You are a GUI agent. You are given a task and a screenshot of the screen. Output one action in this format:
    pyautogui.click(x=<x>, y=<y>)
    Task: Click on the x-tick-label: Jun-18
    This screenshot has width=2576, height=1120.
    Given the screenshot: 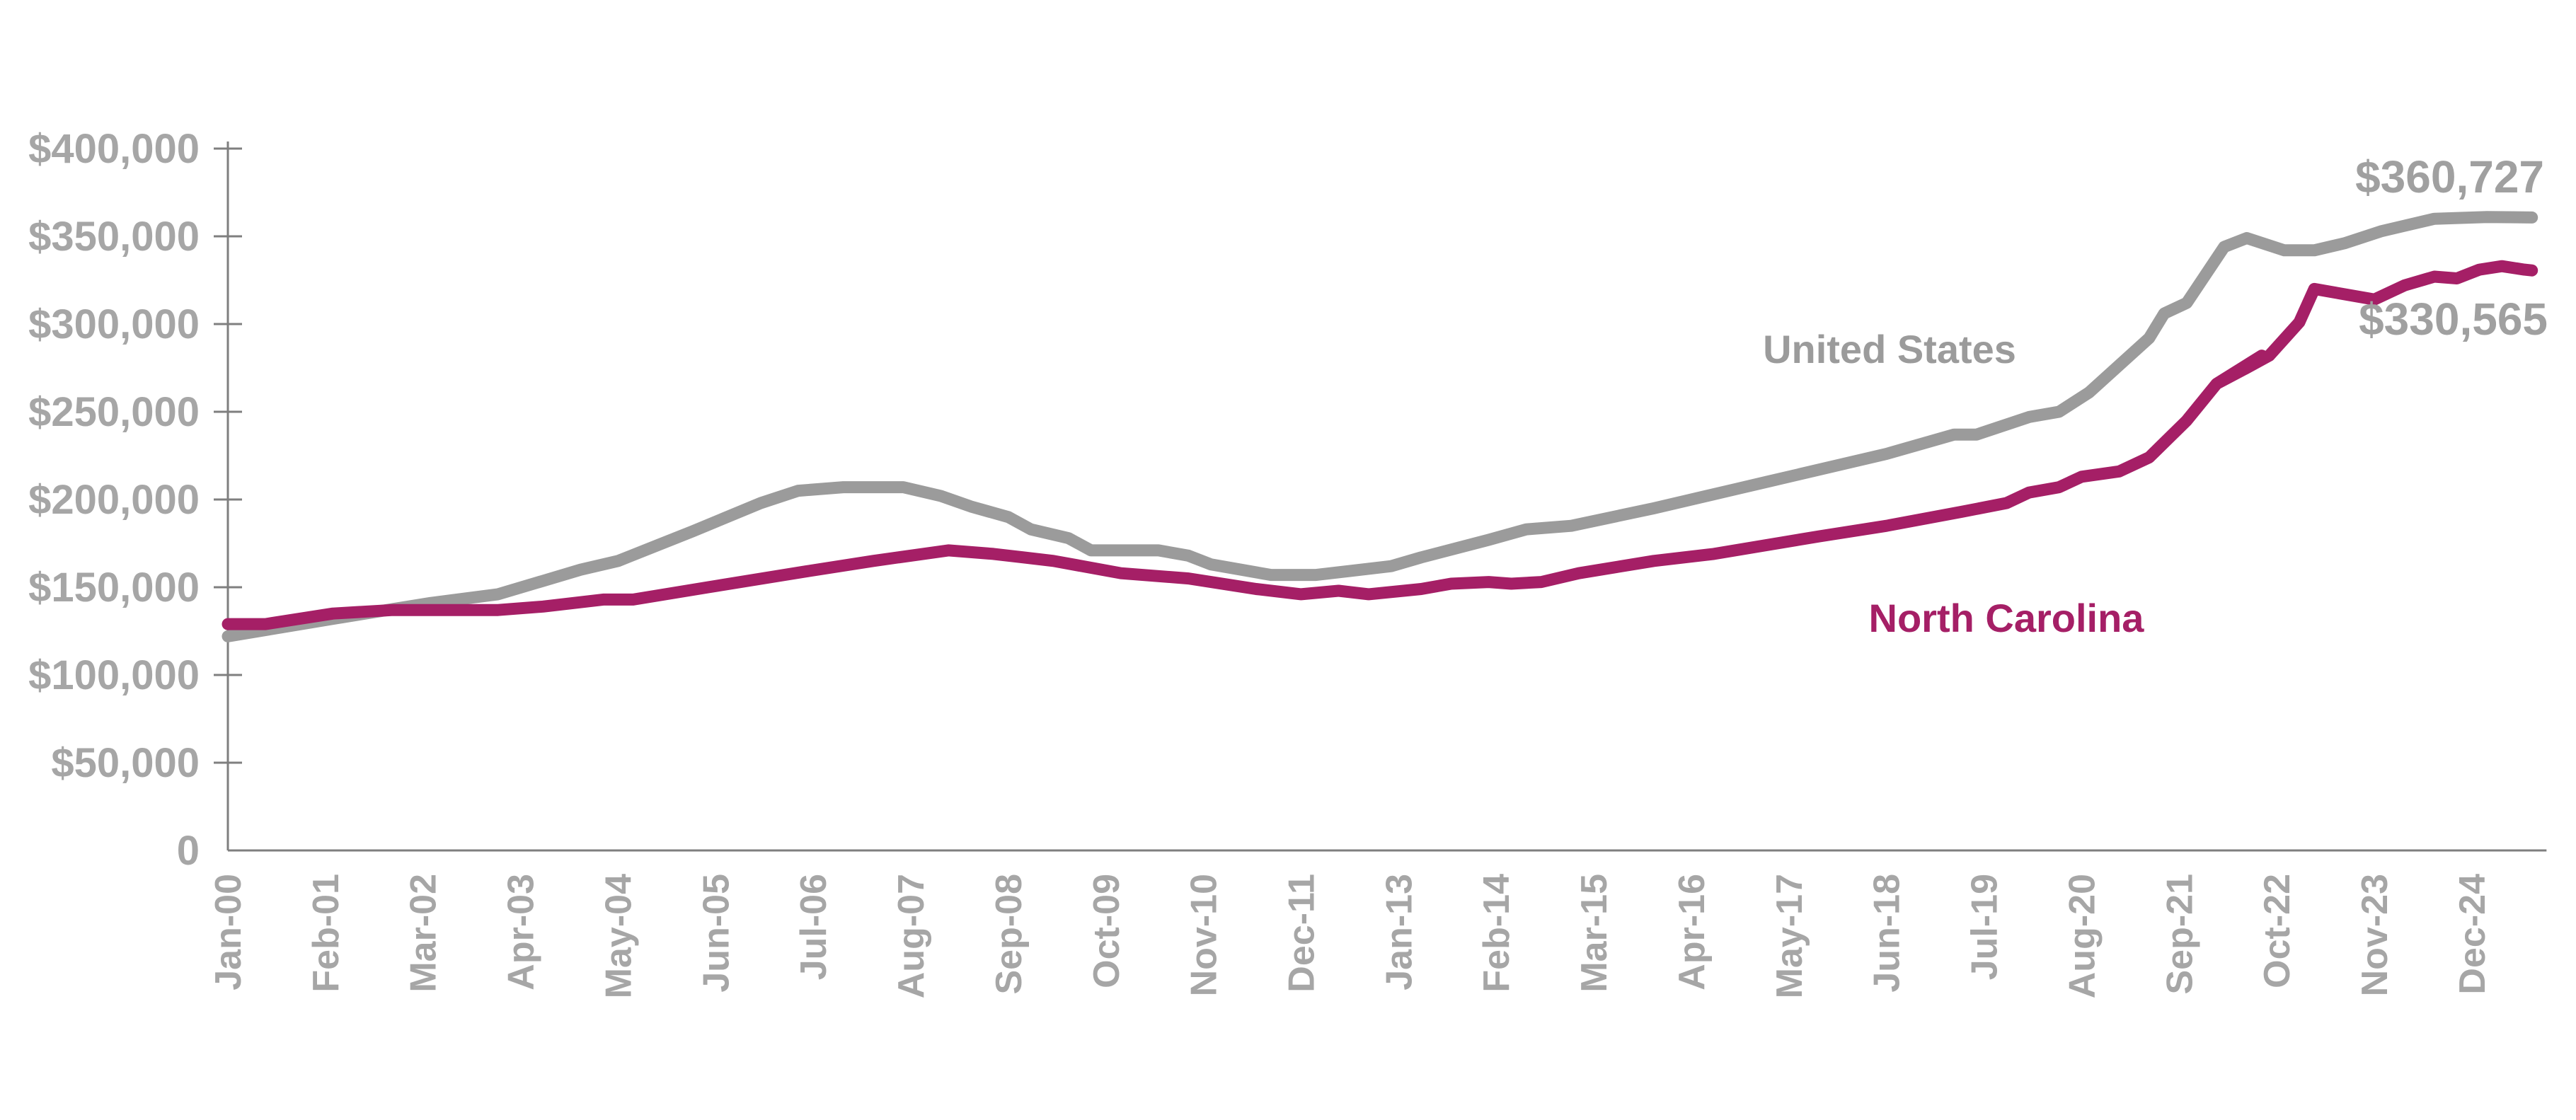 What is the action you would take?
    pyautogui.click(x=1888, y=934)
    